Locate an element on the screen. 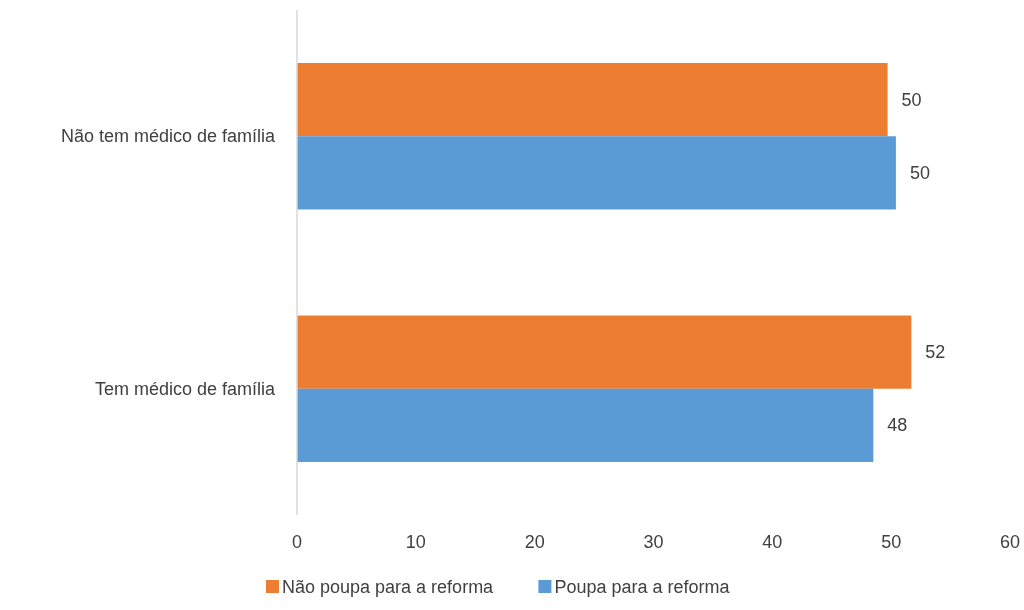 This screenshot has width=1024, height=610. x-tick-label: 30 is located at coordinates (653, 542).